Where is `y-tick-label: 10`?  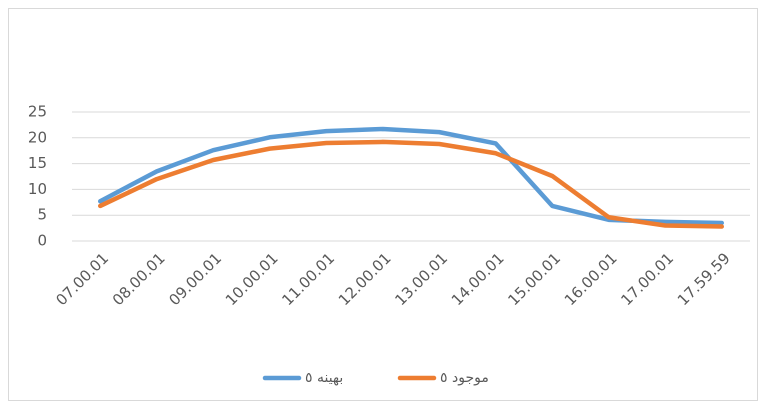
y-tick-label: 10 is located at coordinates (37, 189).